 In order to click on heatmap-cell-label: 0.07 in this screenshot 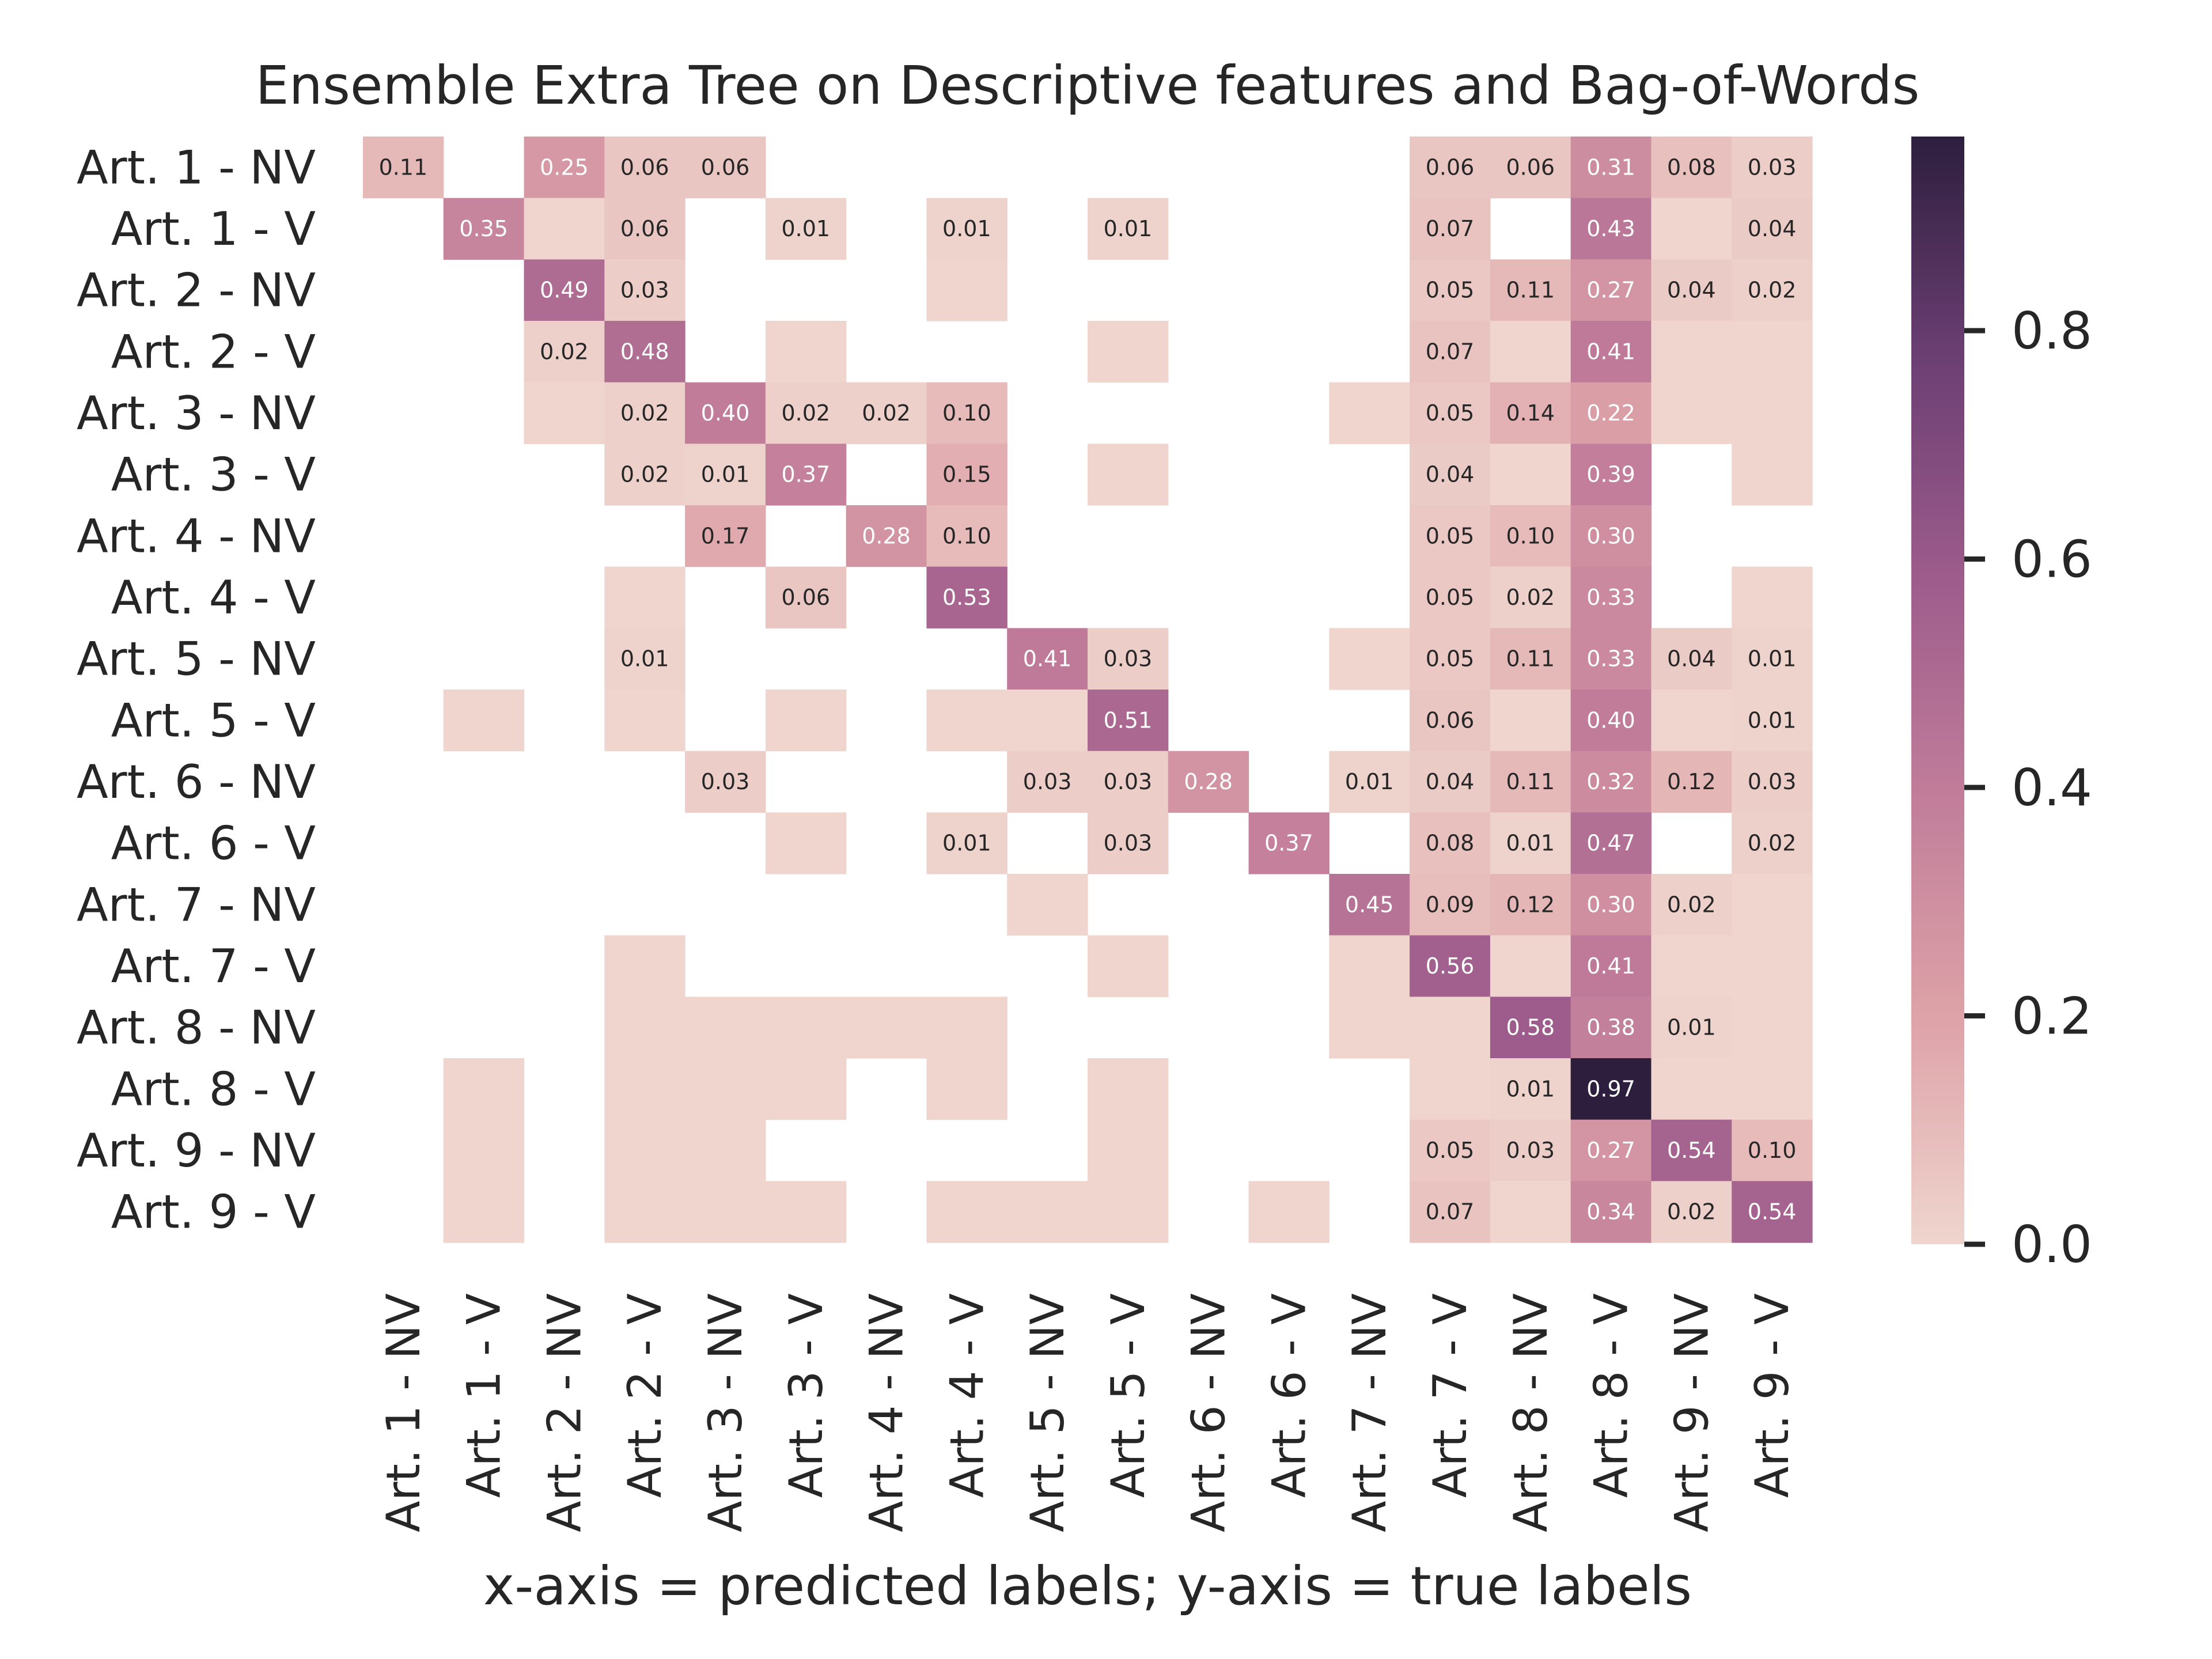, I will do `click(1450, 228)`.